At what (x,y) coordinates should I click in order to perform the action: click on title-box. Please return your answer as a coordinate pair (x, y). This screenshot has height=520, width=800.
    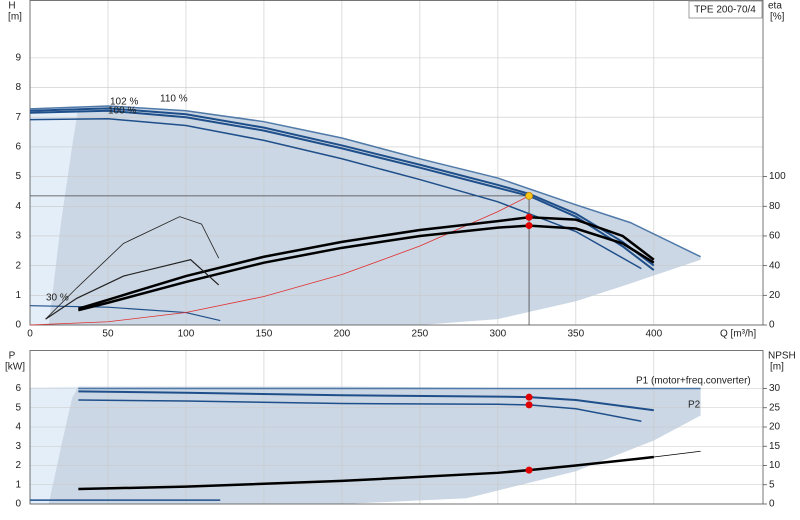
    Looking at the image, I should click on (725, 9).